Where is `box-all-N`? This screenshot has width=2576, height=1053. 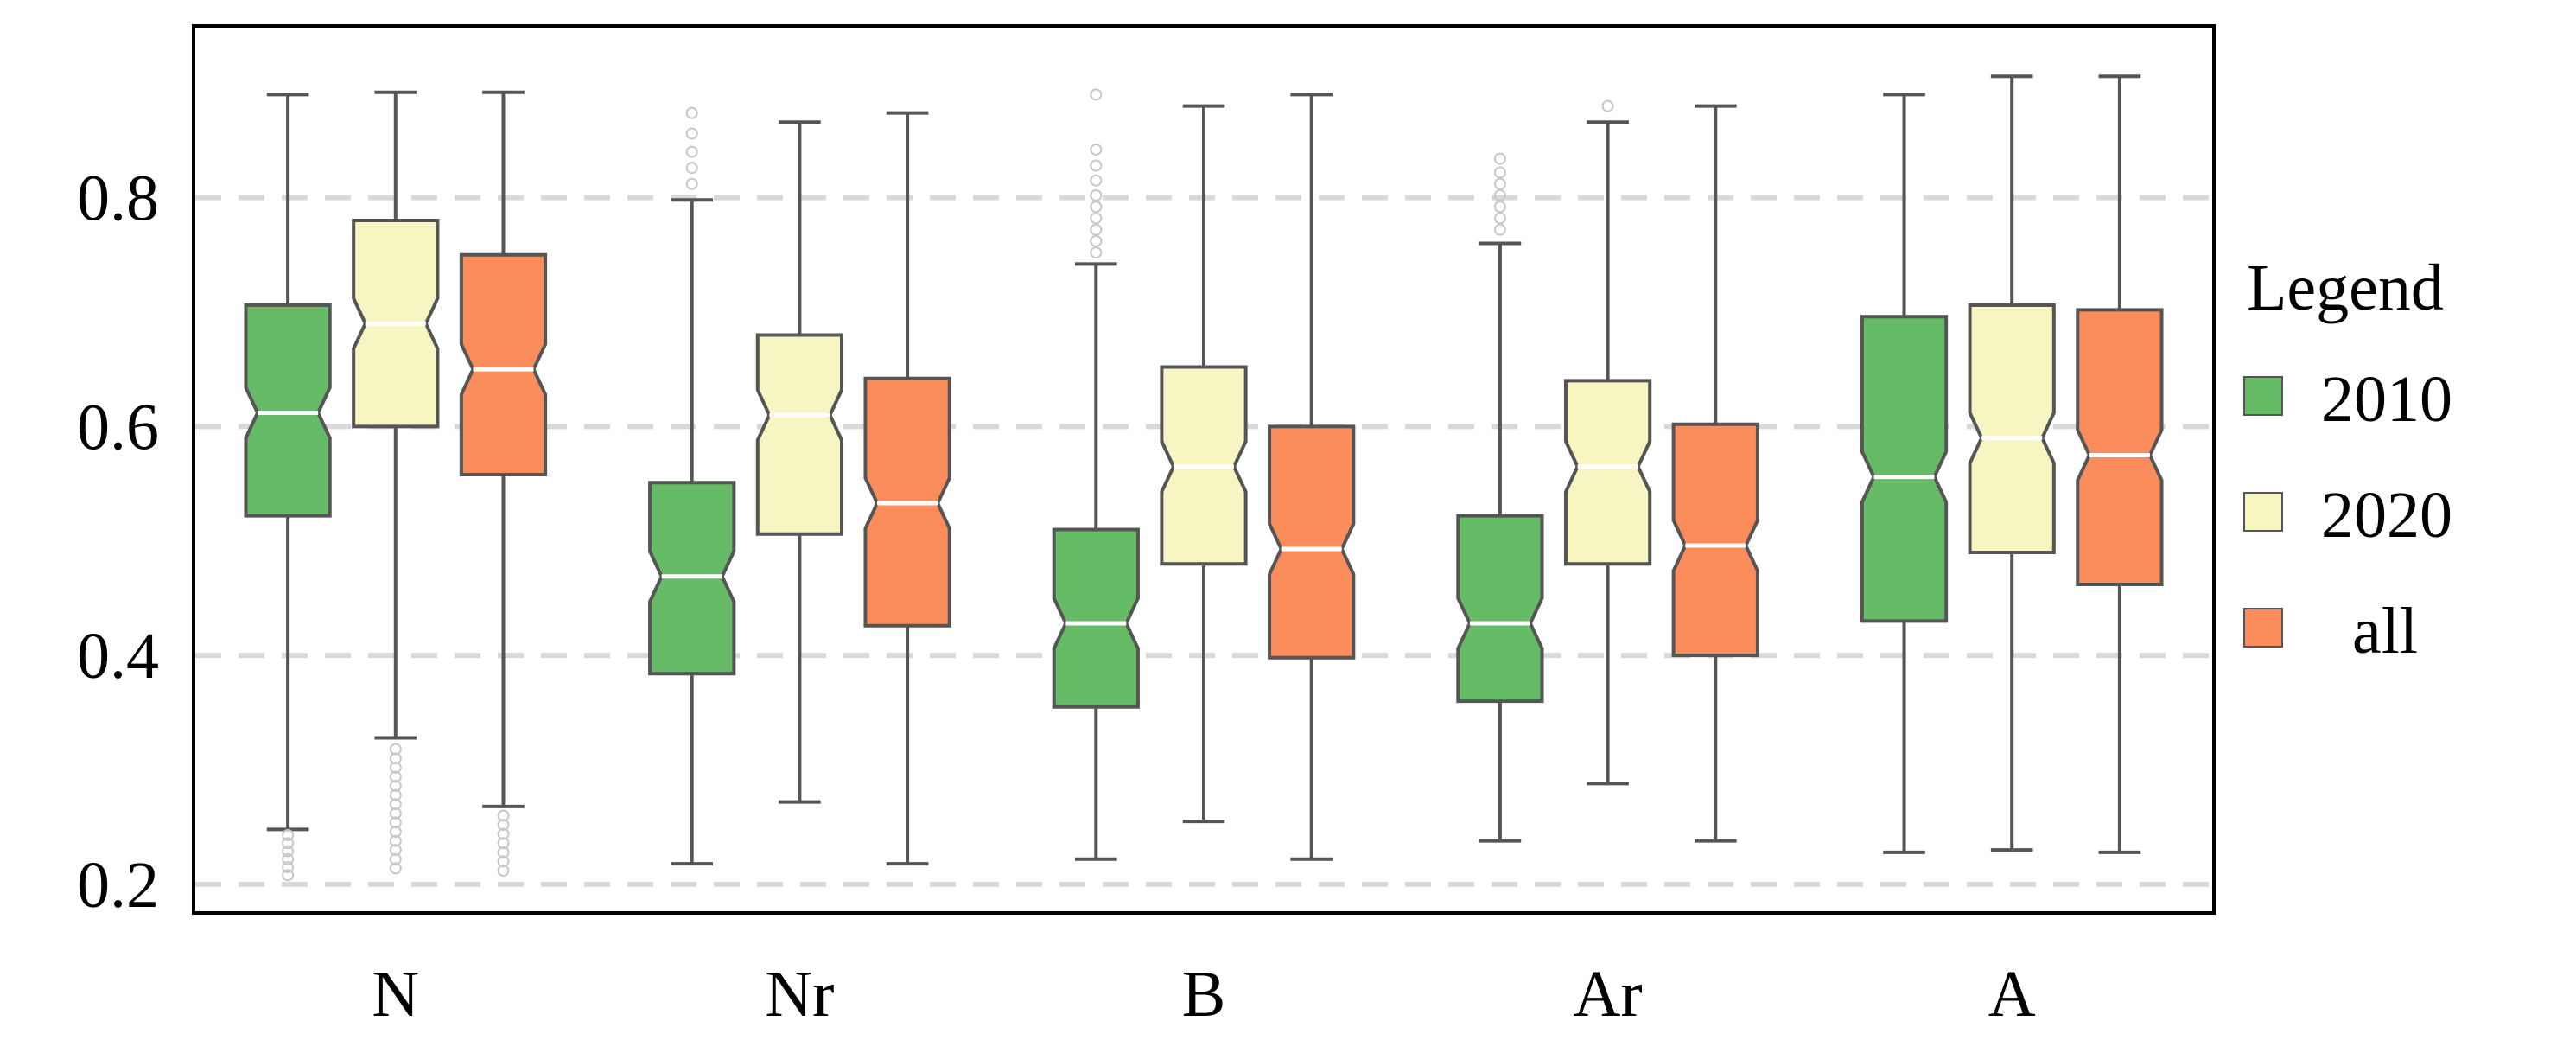
box-all-N is located at coordinates (504, 484).